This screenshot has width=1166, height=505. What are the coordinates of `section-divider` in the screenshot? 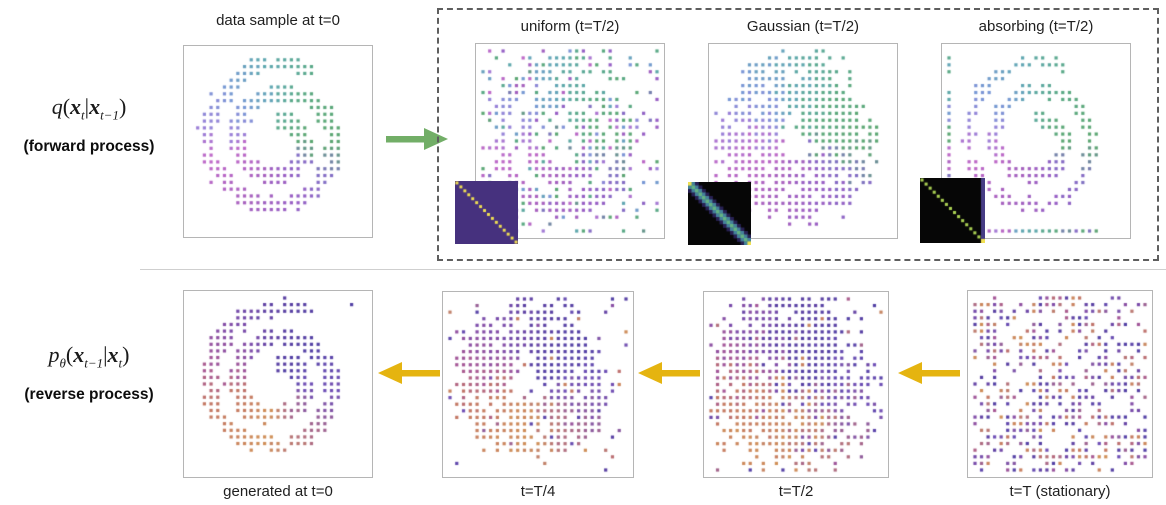 It's located at (653, 269).